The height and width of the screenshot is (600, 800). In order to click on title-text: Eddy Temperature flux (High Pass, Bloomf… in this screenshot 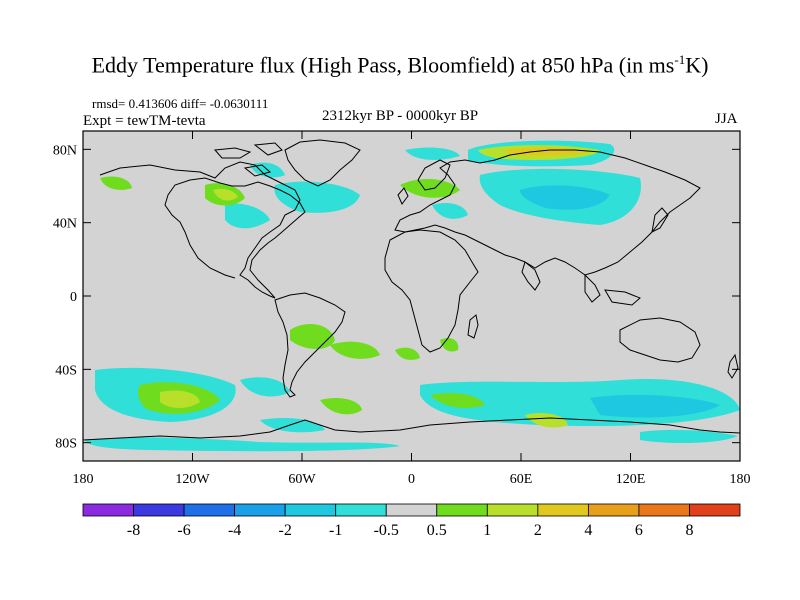, I will do `click(383, 65)`.